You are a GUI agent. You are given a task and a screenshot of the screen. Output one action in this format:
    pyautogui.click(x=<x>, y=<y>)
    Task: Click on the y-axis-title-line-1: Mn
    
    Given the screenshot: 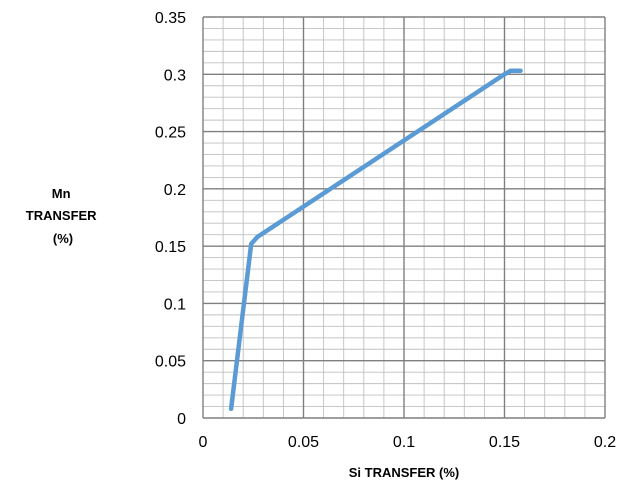 What is the action you would take?
    pyautogui.click(x=61, y=193)
    